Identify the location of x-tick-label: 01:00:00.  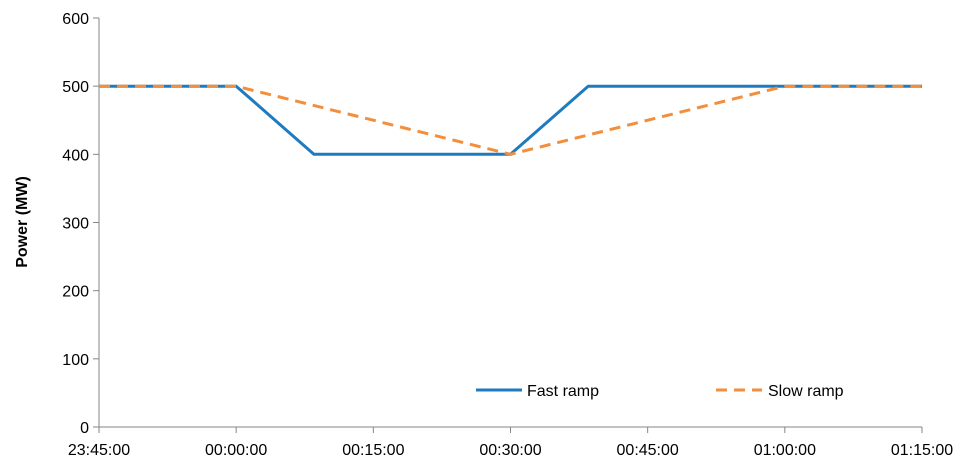
(785, 450).